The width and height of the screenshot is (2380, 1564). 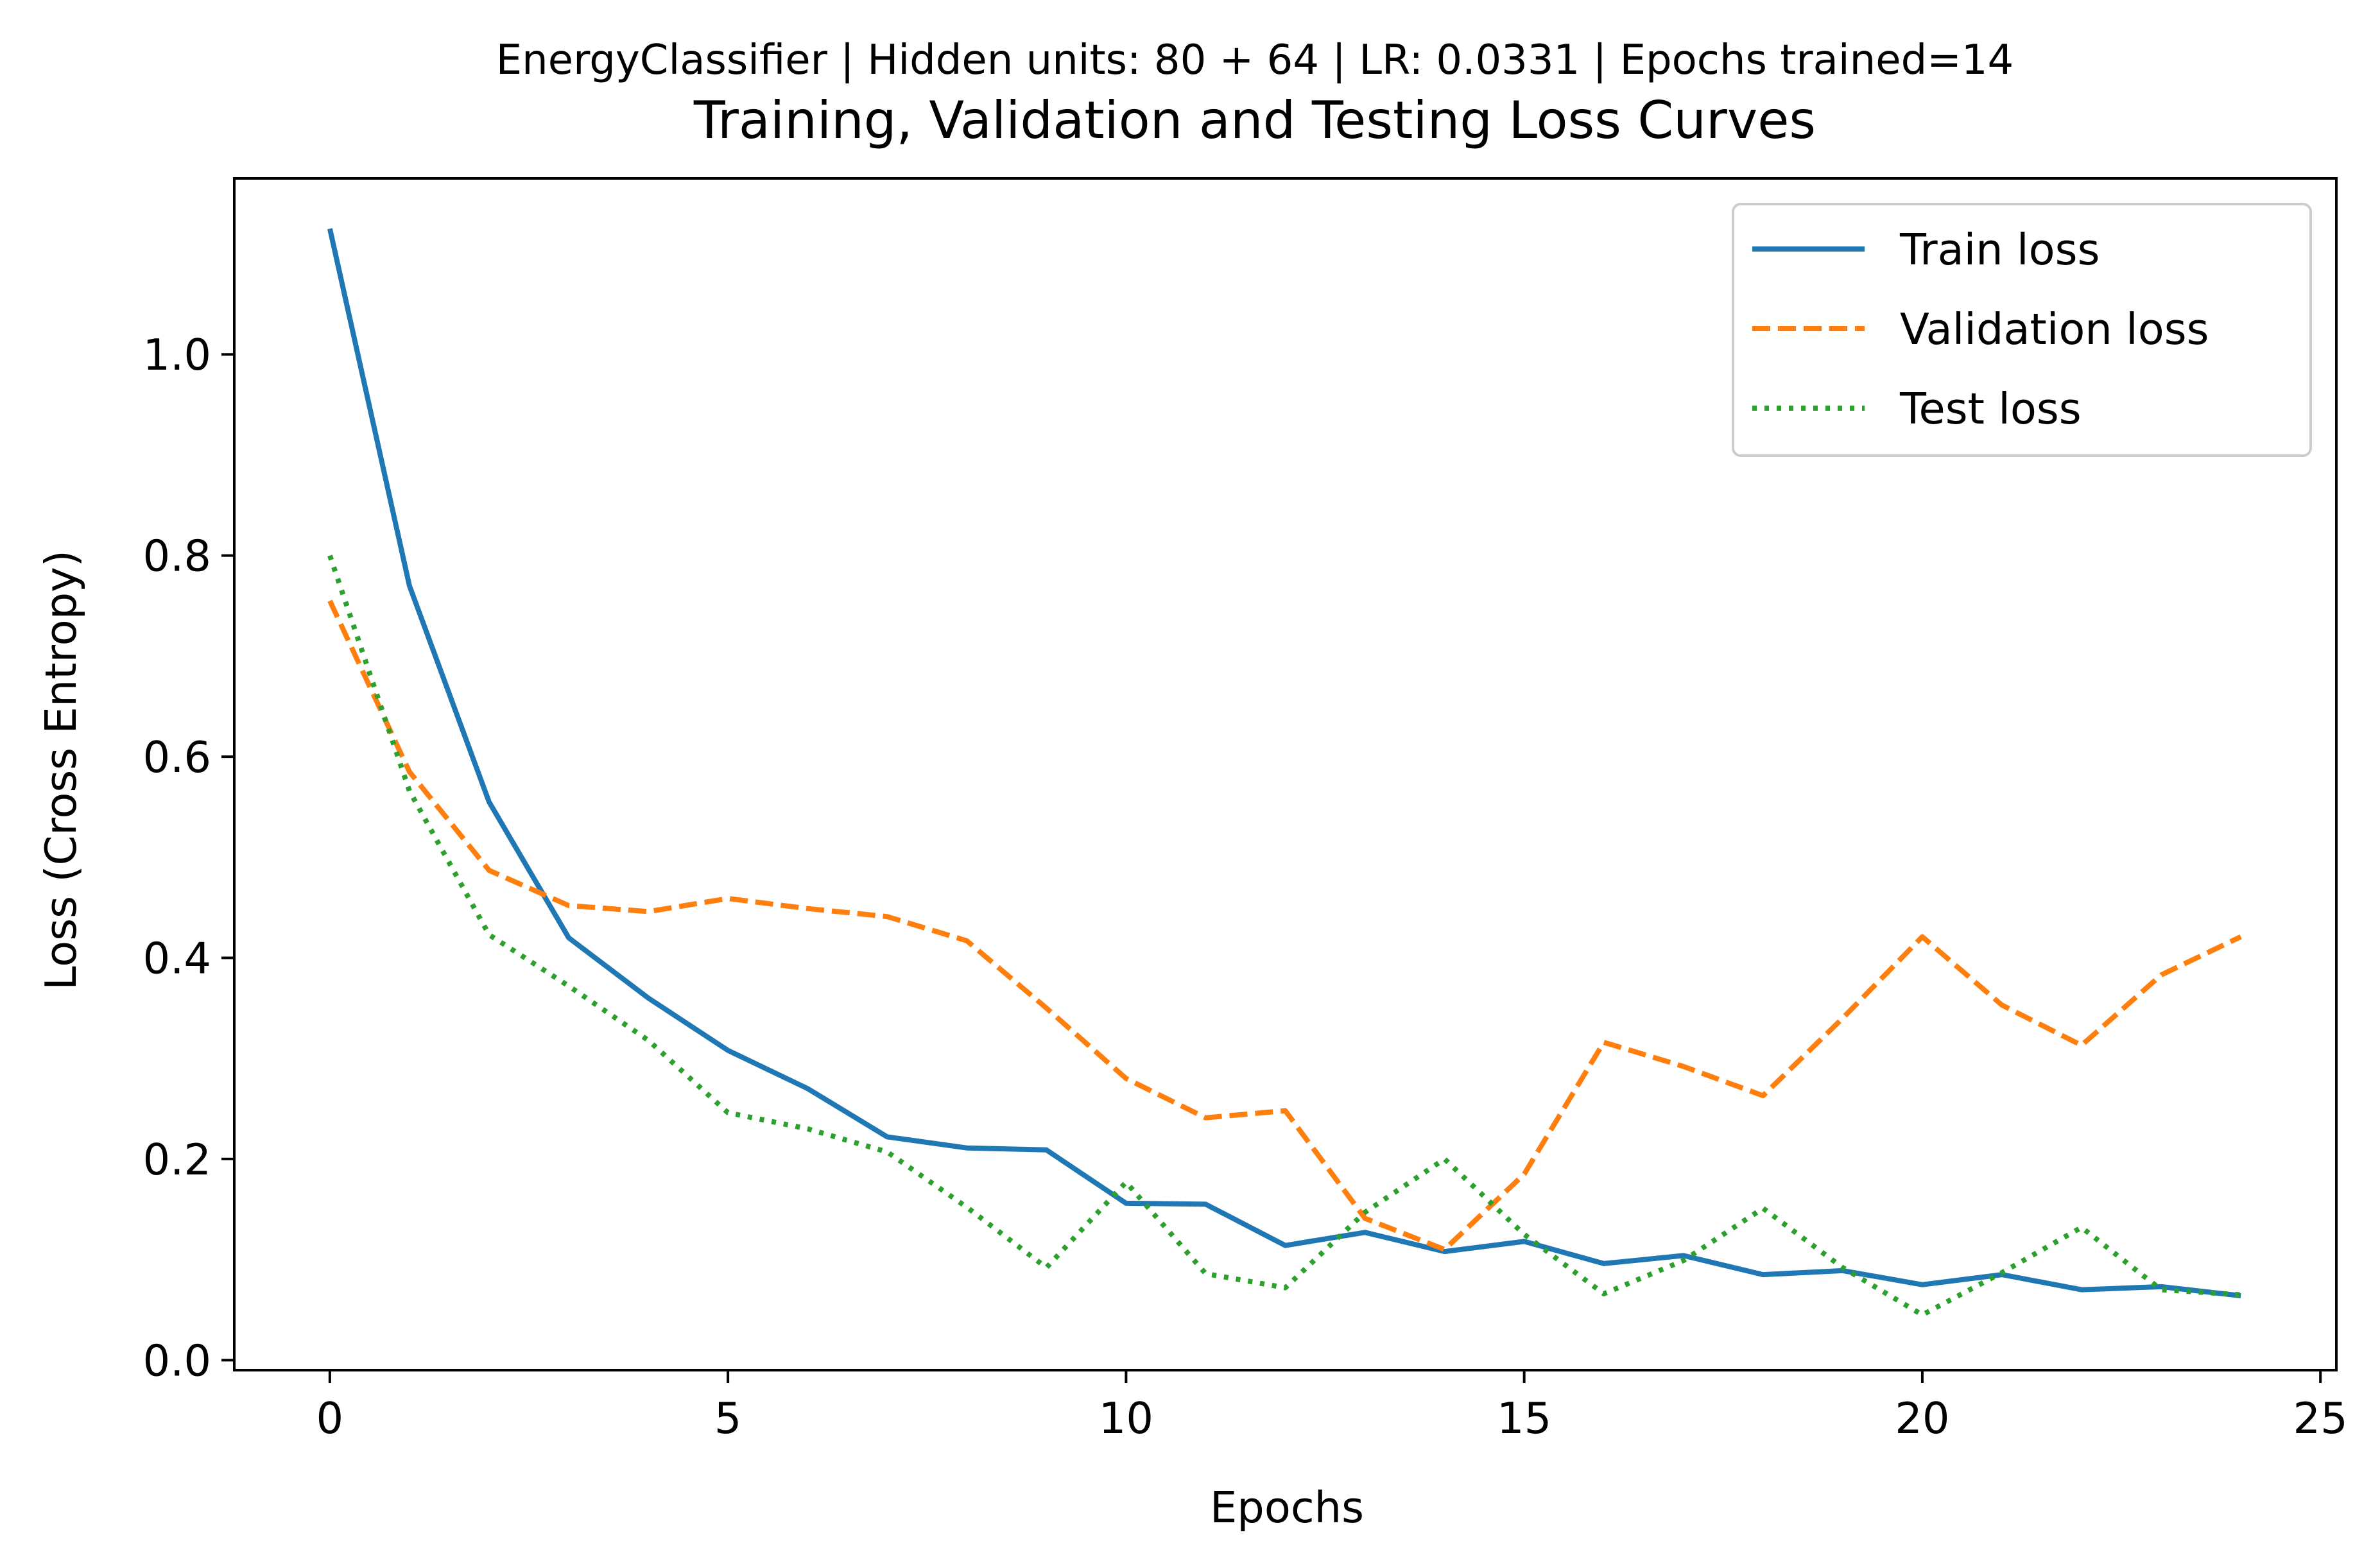 What do you see at coordinates (330, 1418) in the screenshot?
I see `x-tick-label: 0` at bounding box center [330, 1418].